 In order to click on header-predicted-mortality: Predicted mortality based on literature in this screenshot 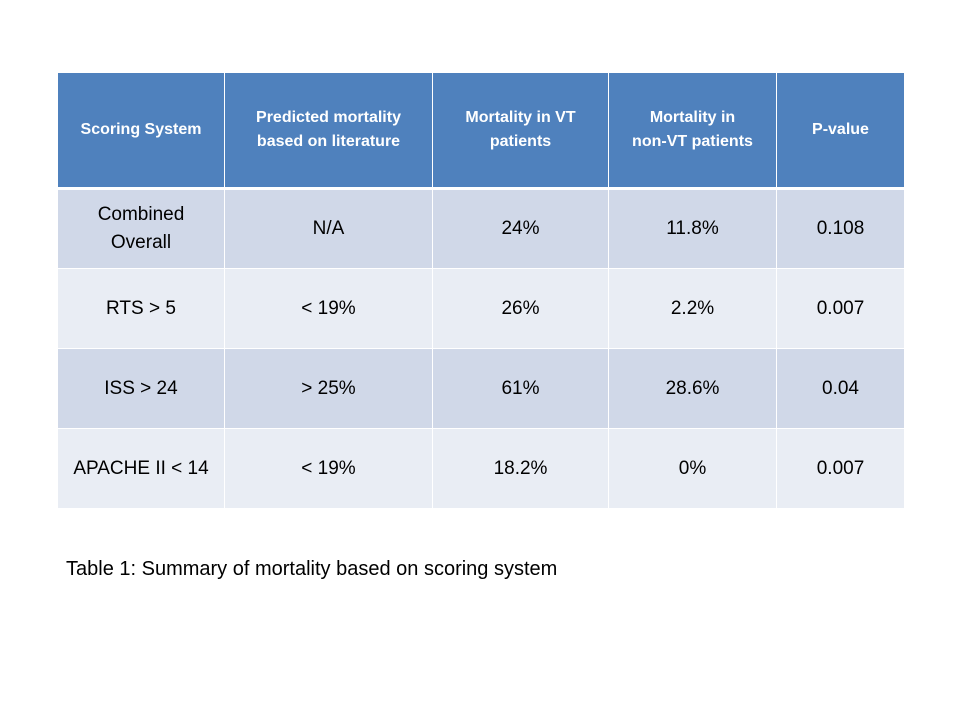, I will do `click(328, 131)`.